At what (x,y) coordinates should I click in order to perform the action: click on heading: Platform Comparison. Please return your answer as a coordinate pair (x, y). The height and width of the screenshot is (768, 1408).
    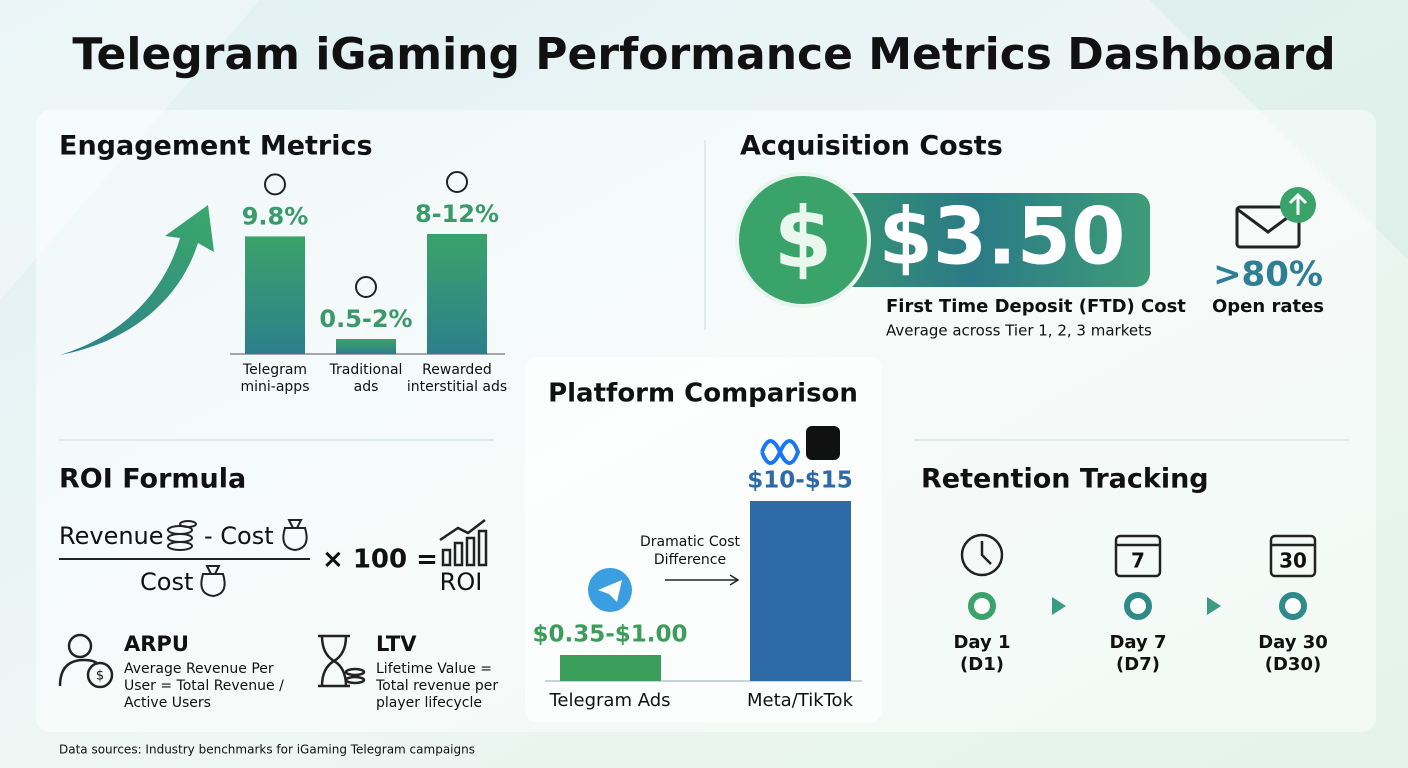
    Looking at the image, I should click on (703, 394).